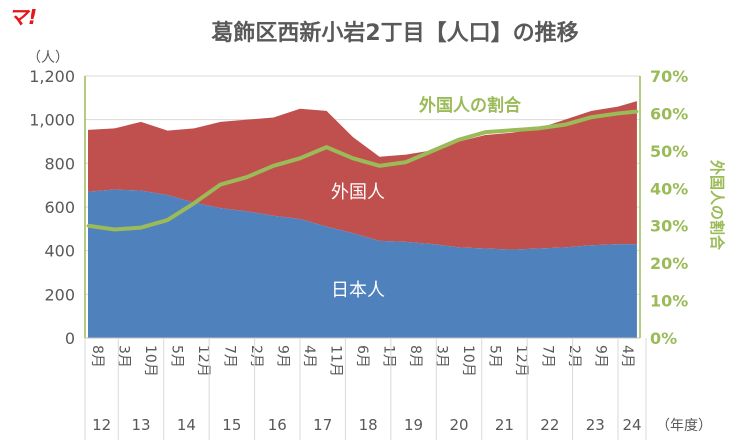 This screenshot has width=740, height=445. I want to click on y2-tick-label: 20%, so click(669, 263).